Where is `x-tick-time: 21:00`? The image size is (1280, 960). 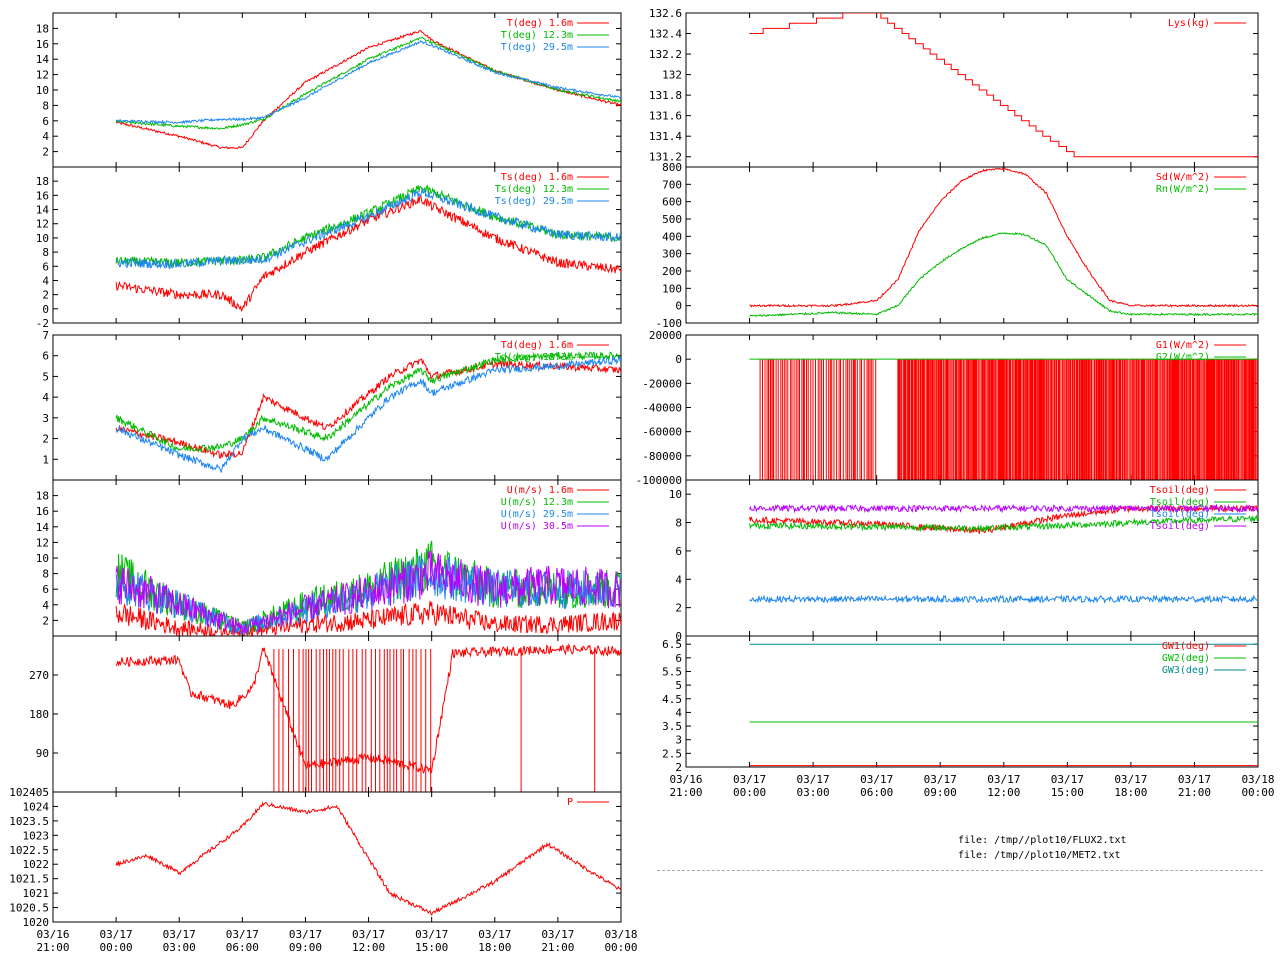
x-tick-time: 21:00 is located at coordinates (557, 947).